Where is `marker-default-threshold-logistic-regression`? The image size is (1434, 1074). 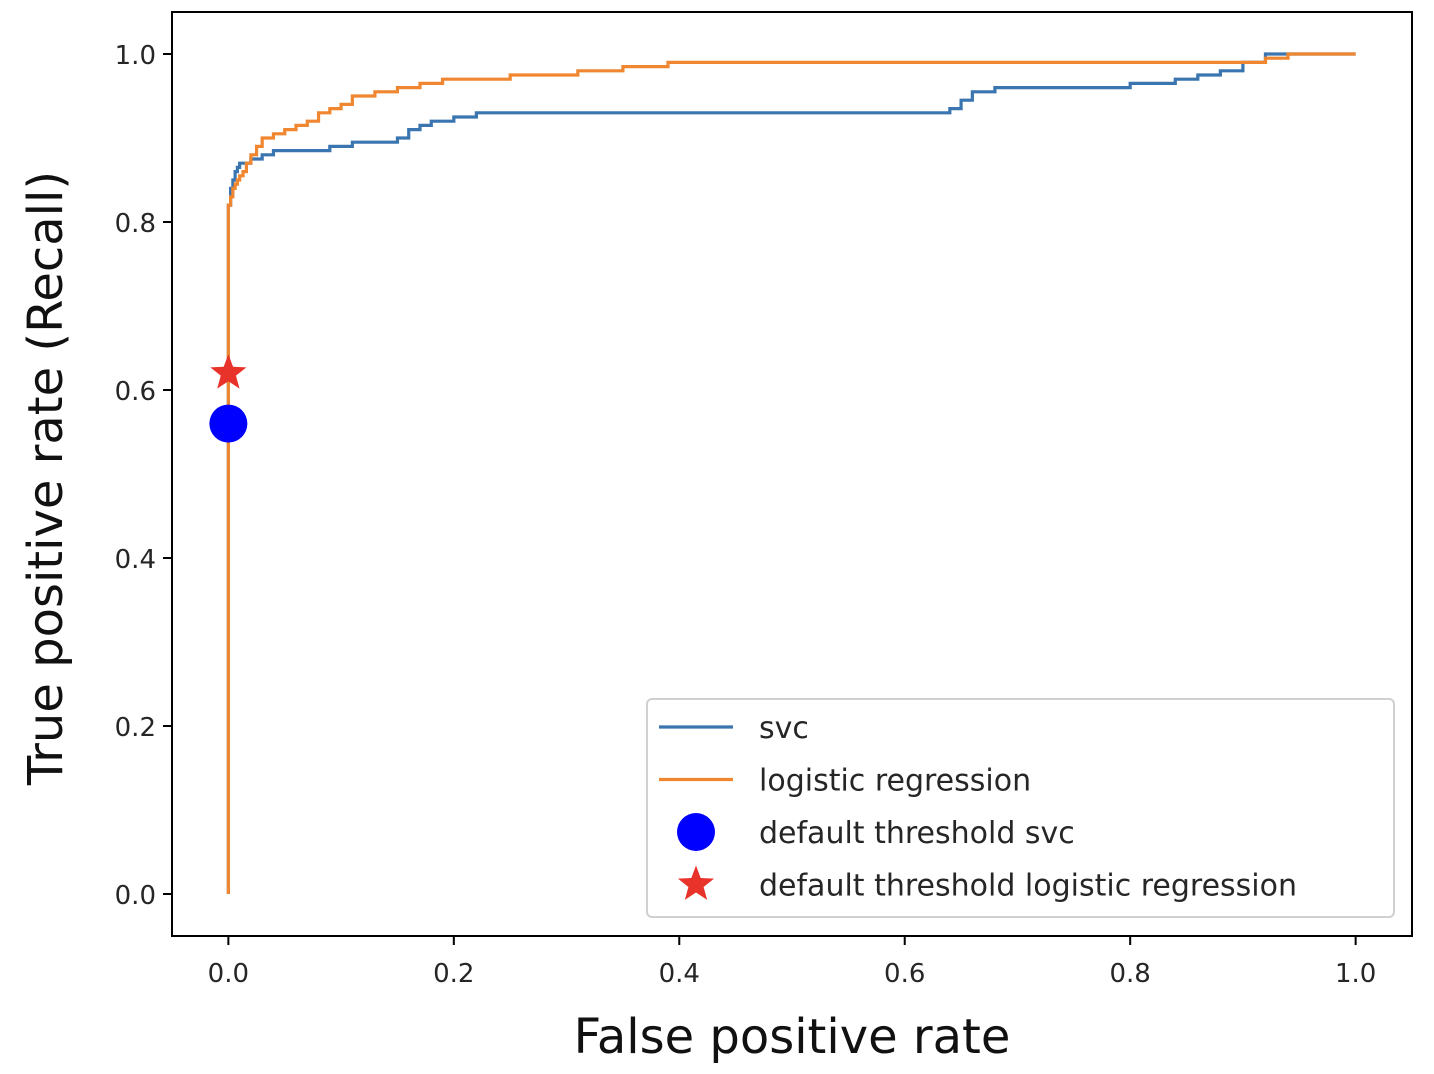 marker-default-threshold-logistic-regression is located at coordinates (228, 371).